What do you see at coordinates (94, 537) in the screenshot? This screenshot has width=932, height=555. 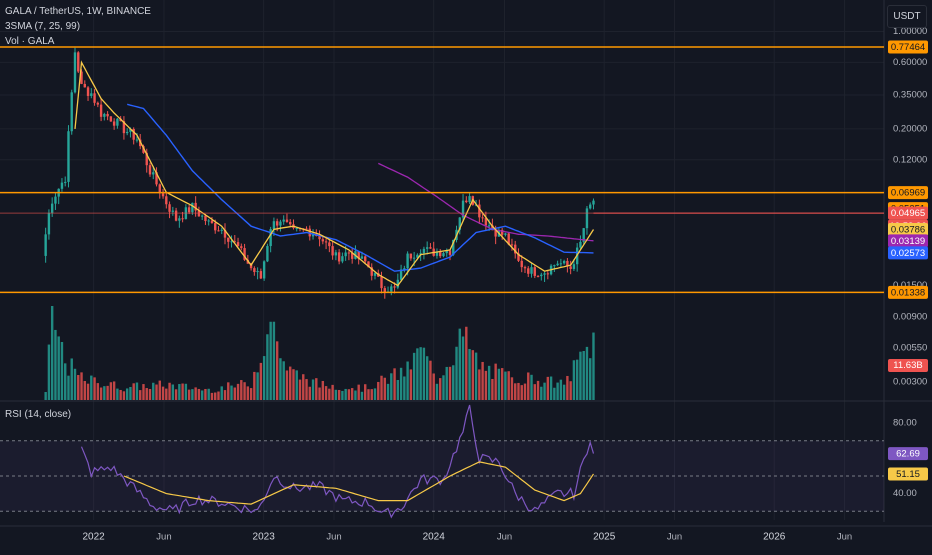 I see `time-tick-label: 2022` at bounding box center [94, 537].